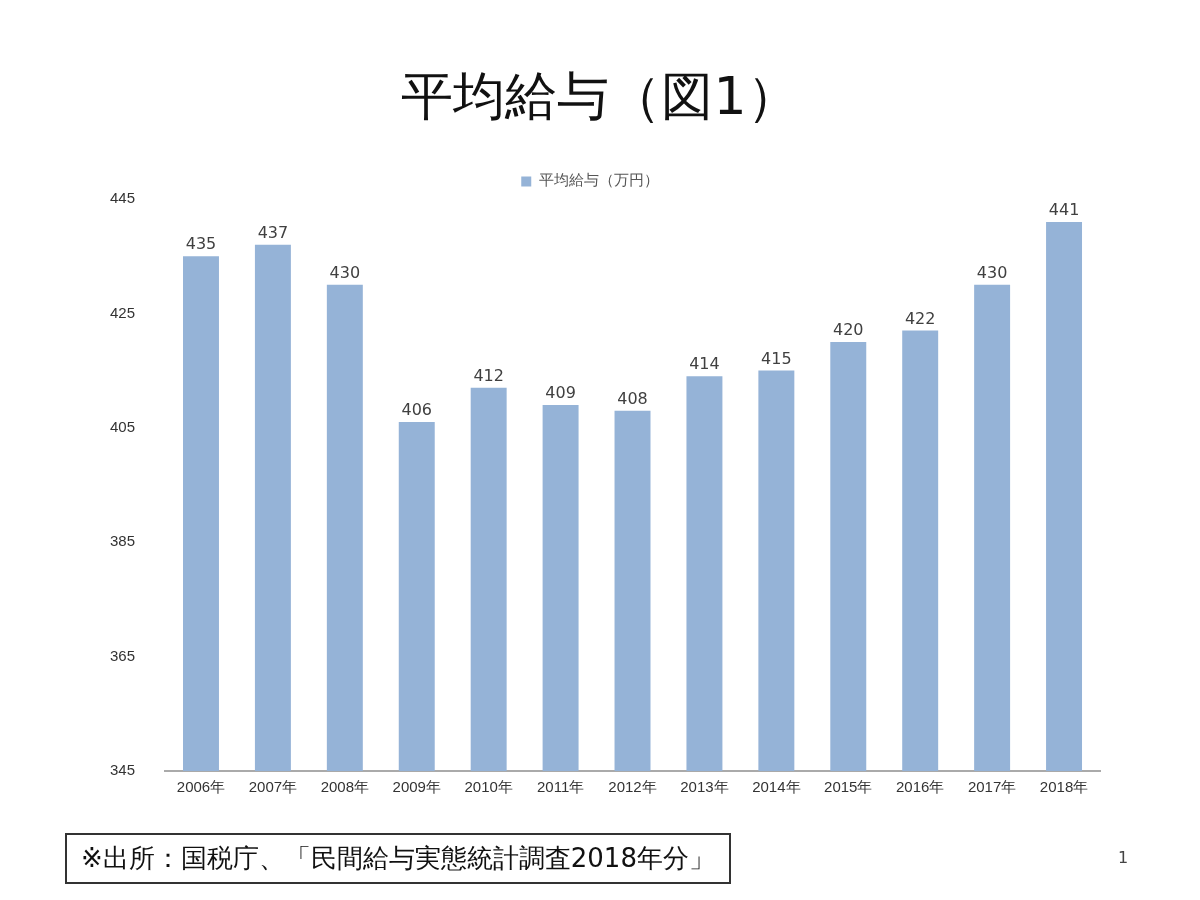  Describe the element at coordinates (920, 787) in the screenshot. I see `x-tick-label: 2016年` at that location.